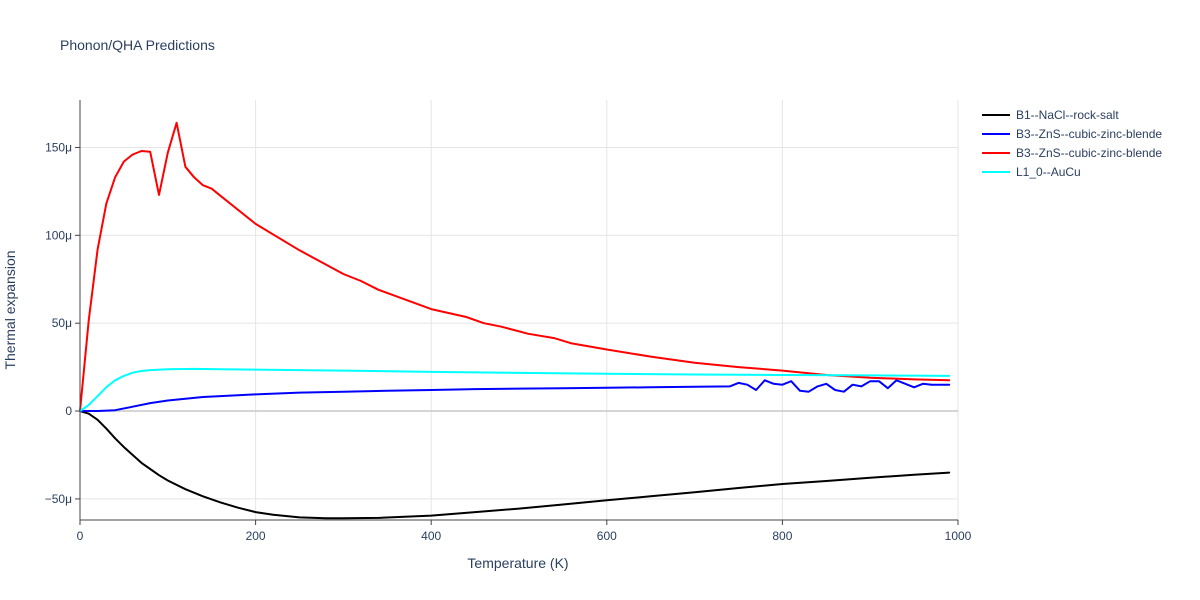 Image resolution: width=1200 pixels, height=600 pixels. I want to click on legend-item-1: B3--ZnS--cubic-zinc-blende, so click(1072, 134).